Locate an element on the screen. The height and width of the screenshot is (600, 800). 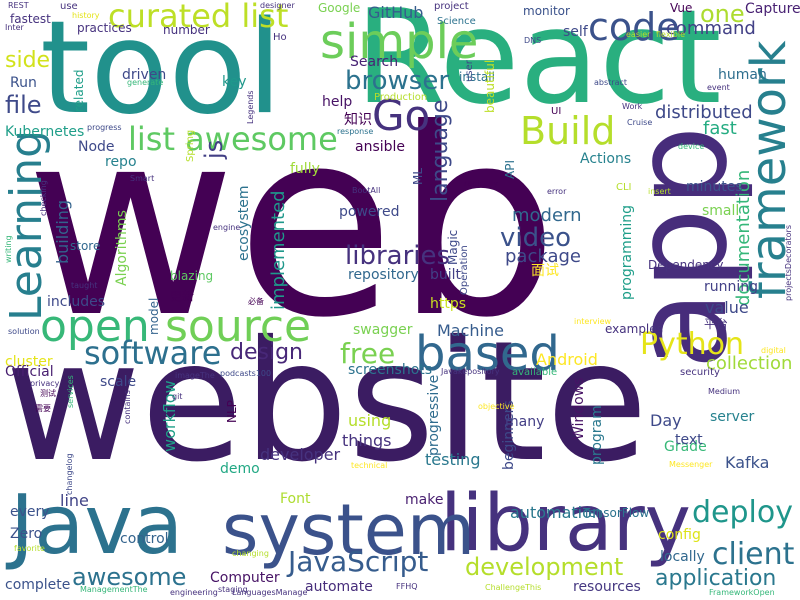
word-changing: changing is located at coordinates (250, 553).